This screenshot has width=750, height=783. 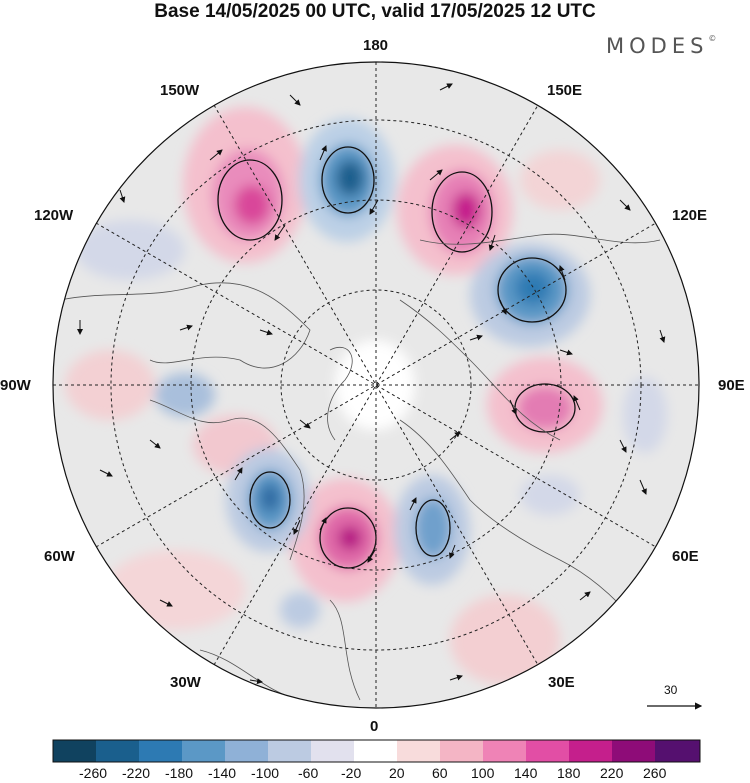 I want to click on modes-logo: MODES©, so click(x=661, y=46).